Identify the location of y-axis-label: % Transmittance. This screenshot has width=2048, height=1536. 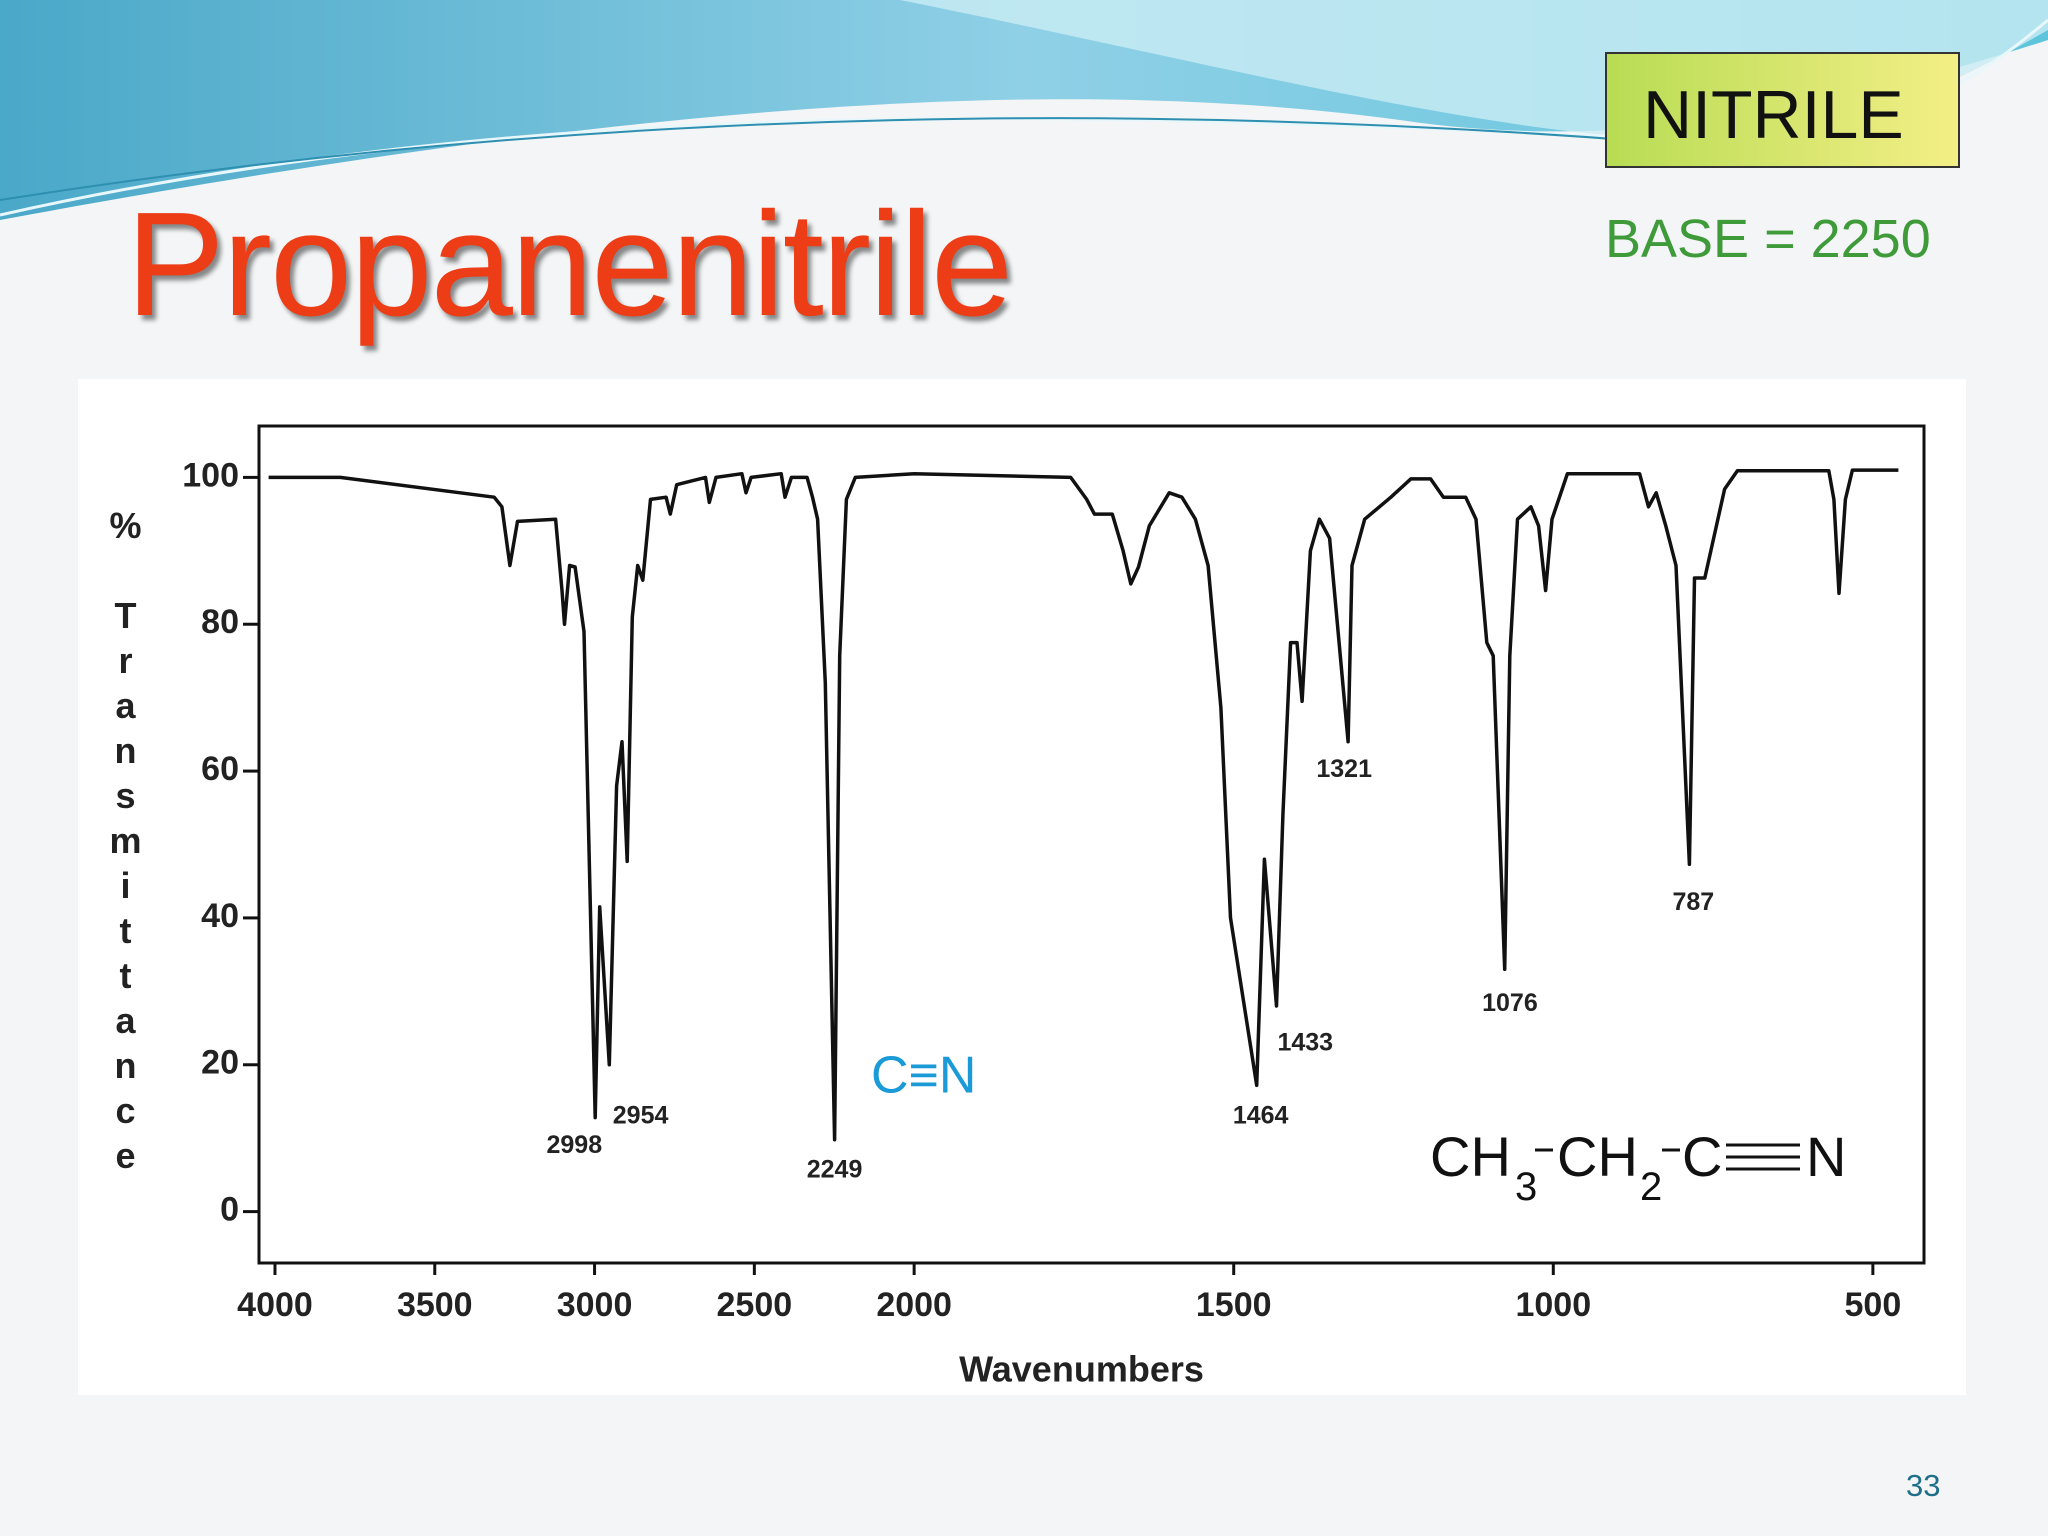
(125, 842).